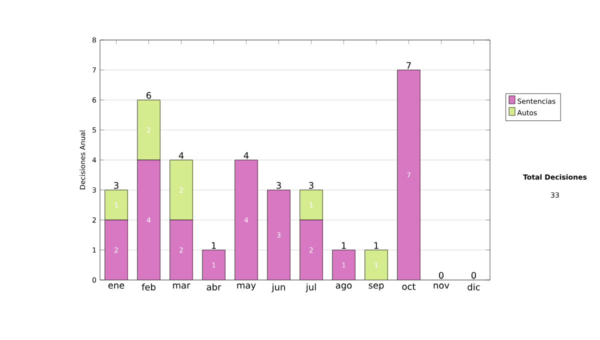 This screenshot has height=340, width=600. I want to click on x-tick-label: nov, so click(442, 286).